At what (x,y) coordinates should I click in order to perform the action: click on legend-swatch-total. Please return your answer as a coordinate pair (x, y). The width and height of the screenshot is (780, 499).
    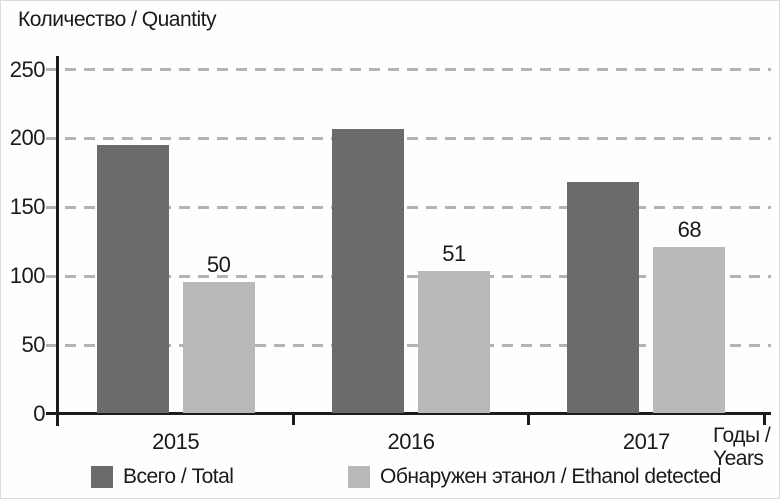
    Looking at the image, I should click on (102, 477).